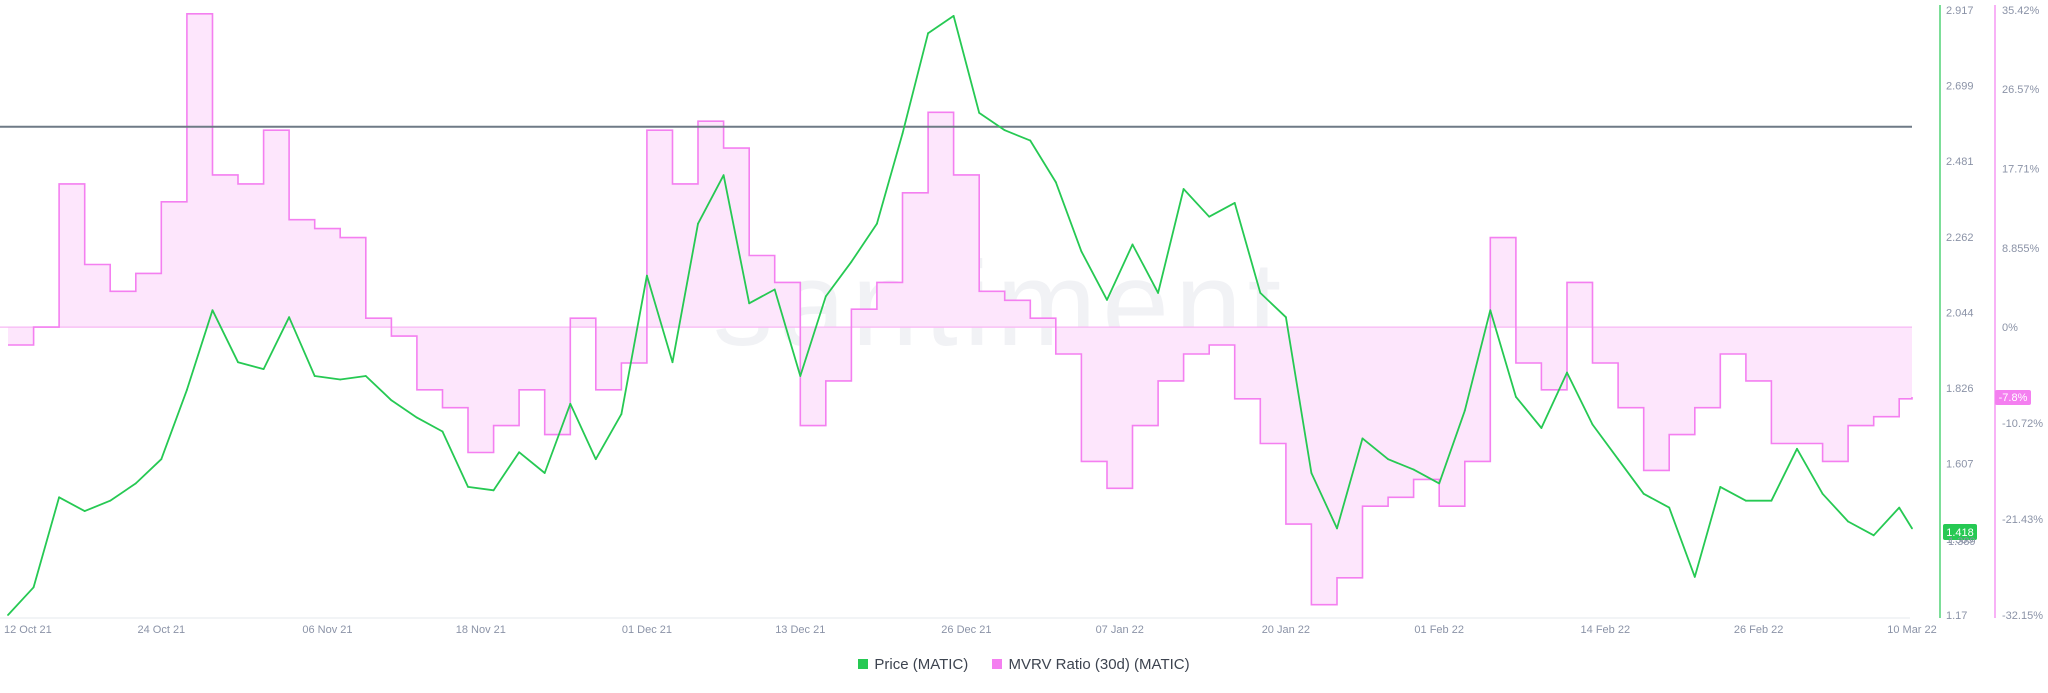 The image size is (2048, 693). What do you see at coordinates (1120, 630) in the screenshot?
I see `x-tick-label: 07 Jan 22` at bounding box center [1120, 630].